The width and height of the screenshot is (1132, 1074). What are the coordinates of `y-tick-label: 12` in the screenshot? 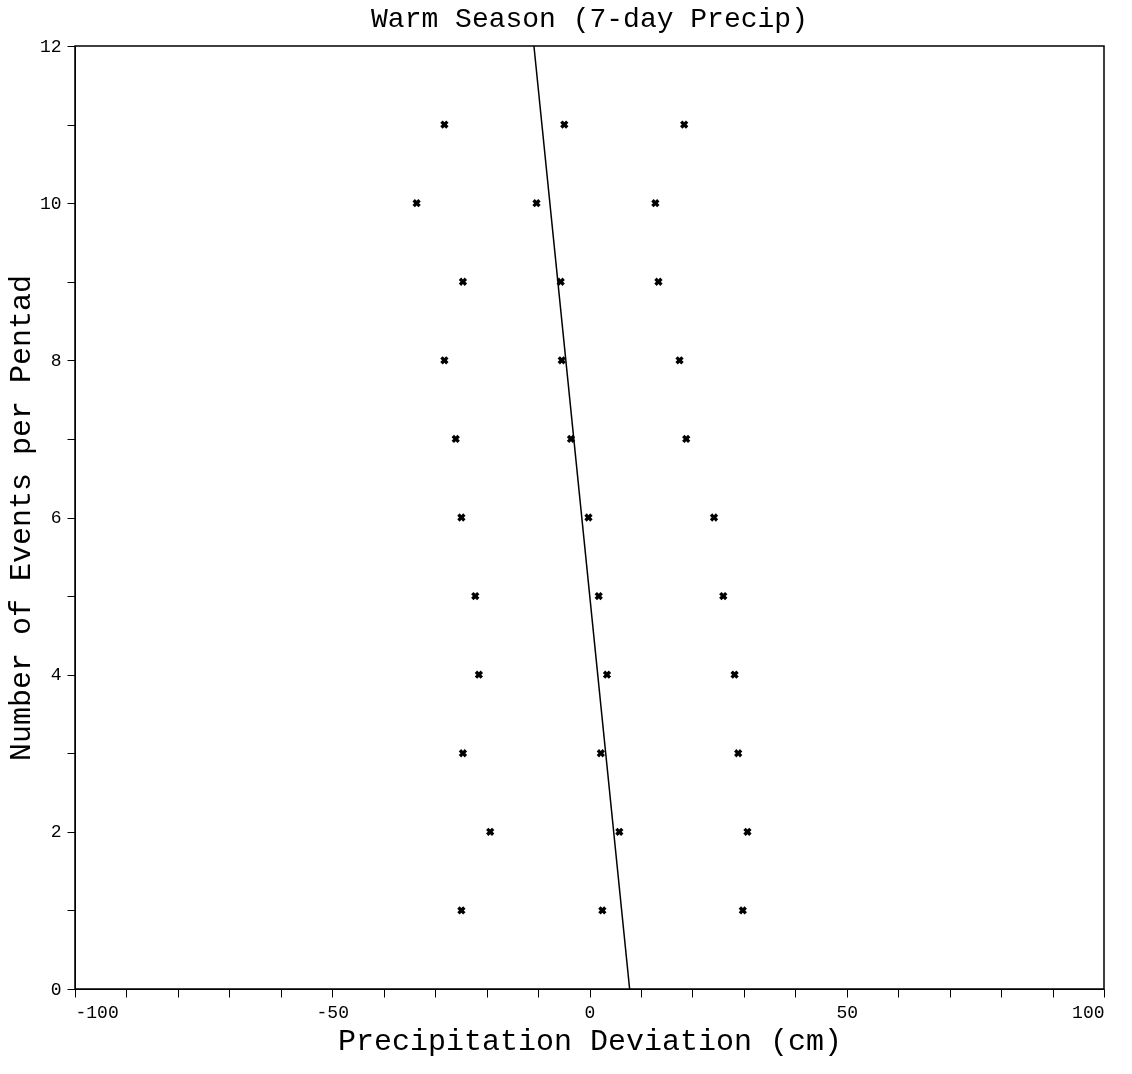 It's located at (50, 46).